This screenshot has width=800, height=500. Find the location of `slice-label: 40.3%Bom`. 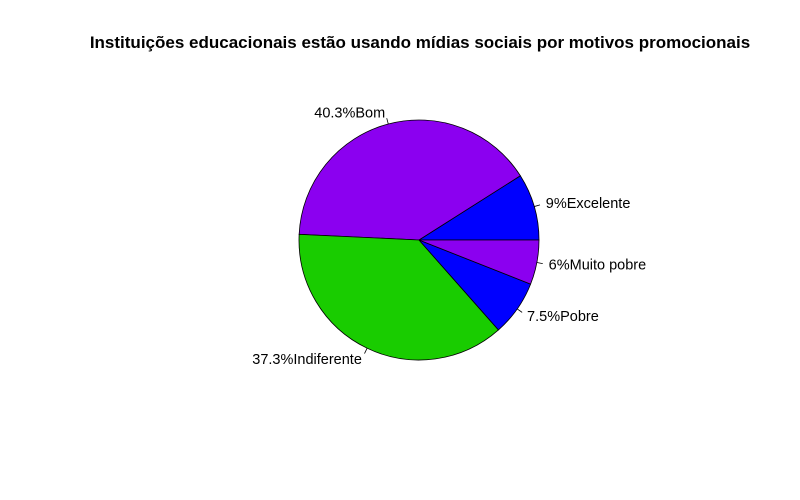

slice-label: 40.3%Bom is located at coordinates (349, 113).